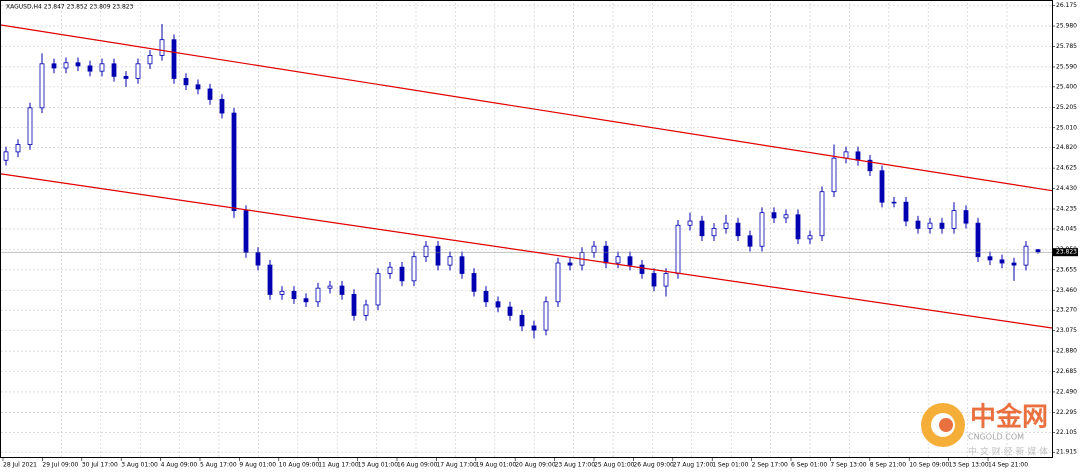 Image resolution: width=1080 pixels, height=473 pixels. What do you see at coordinates (1066, 66) in the screenshot?
I see `y-tick-label: 25.590` at bounding box center [1066, 66].